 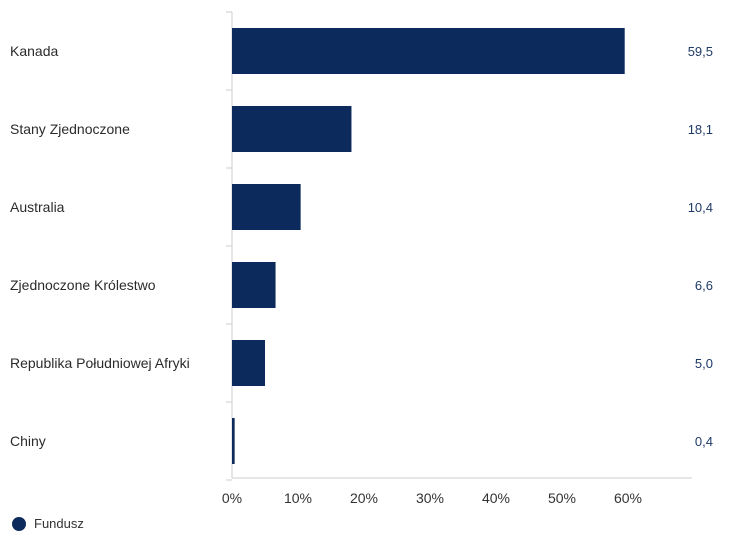 I want to click on x-tick-label: 50%, so click(x=562, y=498).